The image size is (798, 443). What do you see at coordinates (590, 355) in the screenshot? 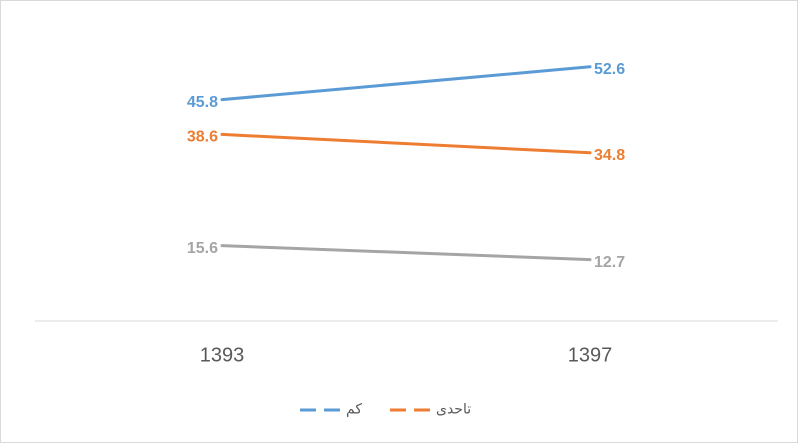
I see `x-tick-label: 1397` at bounding box center [590, 355].